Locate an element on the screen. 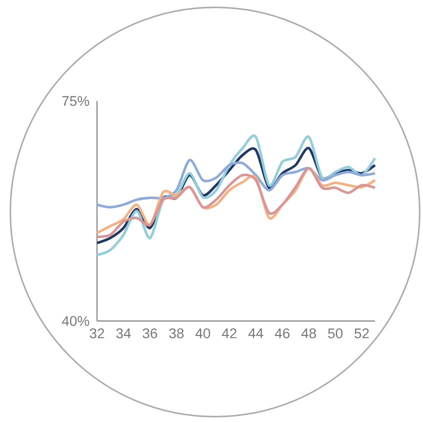  x-tick-label: 44 is located at coordinates (256, 333).